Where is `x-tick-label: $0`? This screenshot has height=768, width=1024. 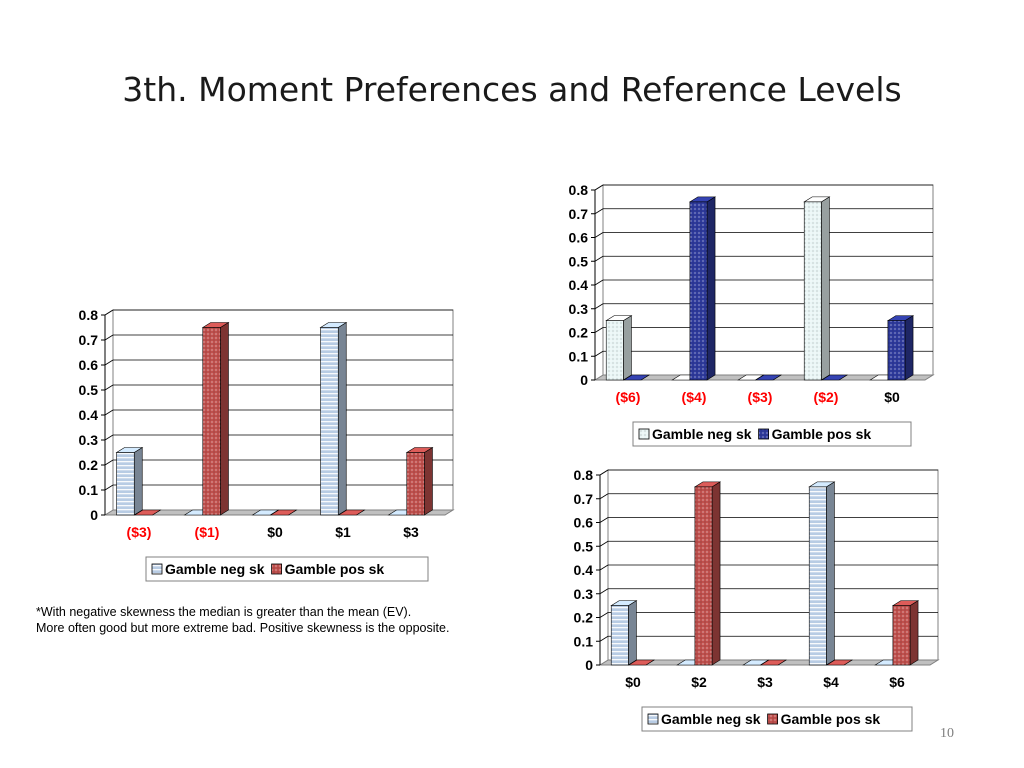 x-tick-label: $0 is located at coordinates (892, 397).